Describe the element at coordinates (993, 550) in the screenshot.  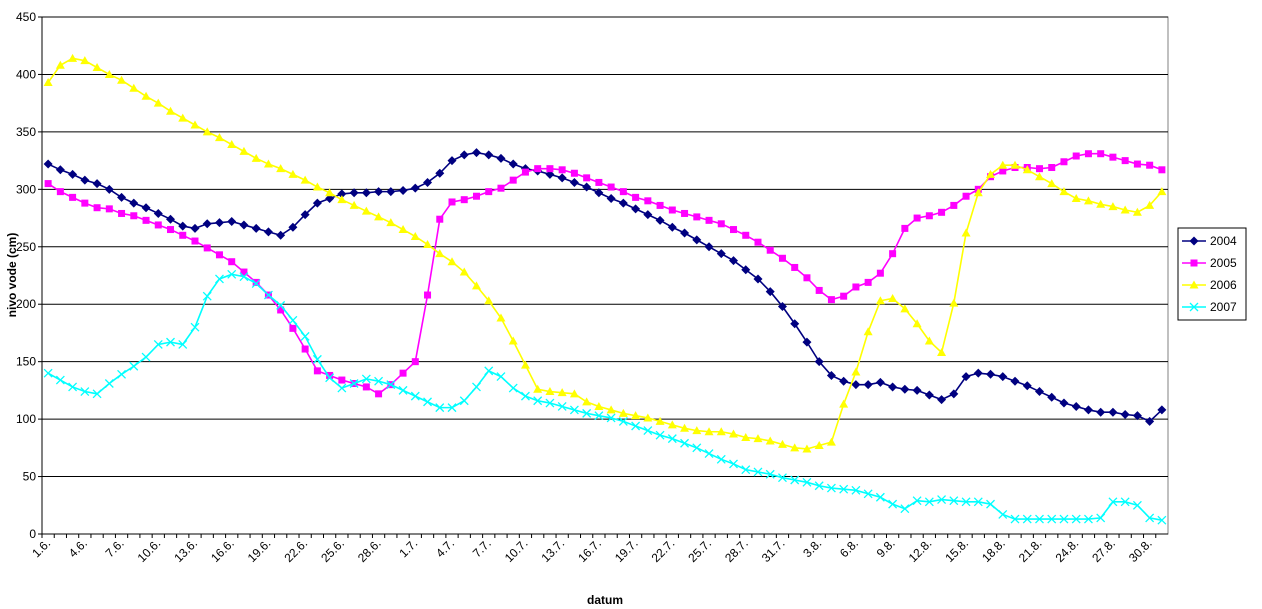
I see `x-tick-label: 18.8.` at that location.